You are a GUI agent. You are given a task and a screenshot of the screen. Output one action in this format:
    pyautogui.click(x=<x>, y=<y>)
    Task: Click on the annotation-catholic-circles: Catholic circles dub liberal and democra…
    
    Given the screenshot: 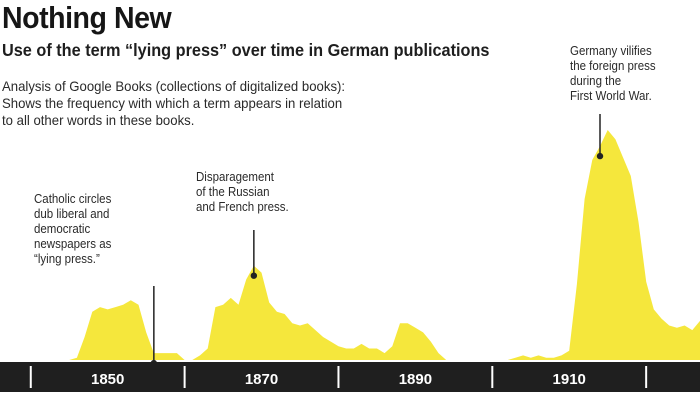 What is the action you would take?
    pyautogui.click(x=73, y=229)
    